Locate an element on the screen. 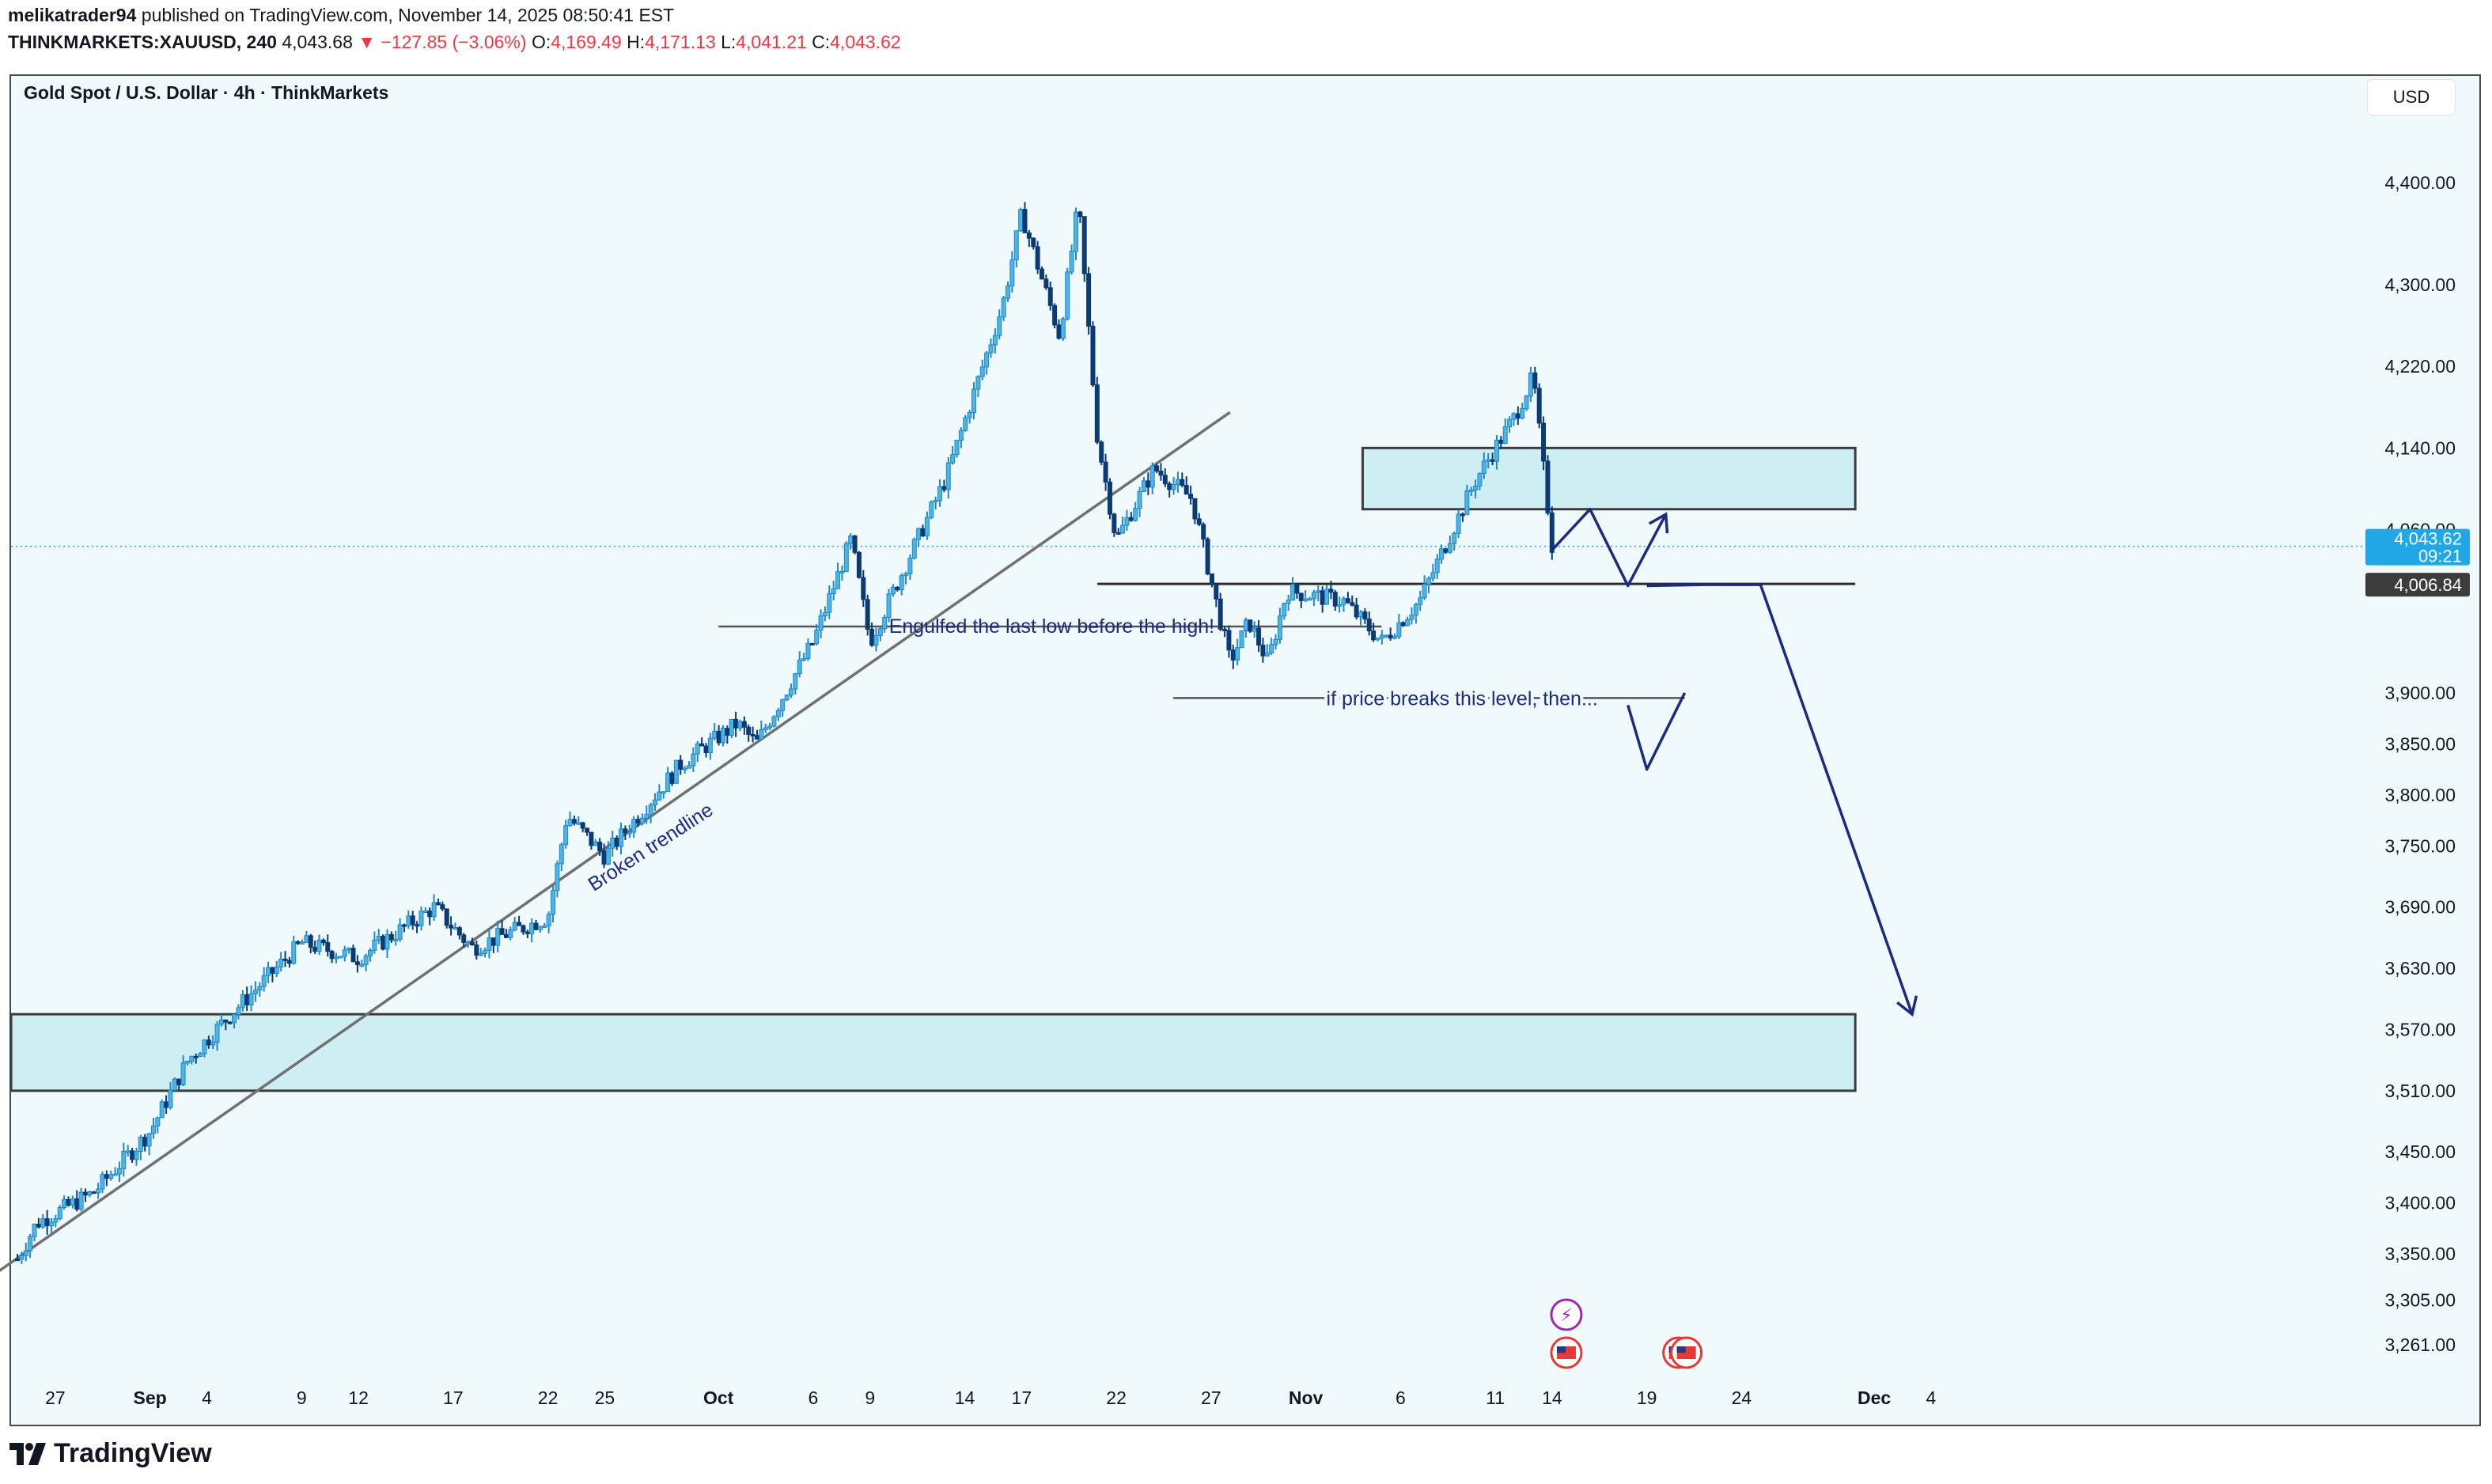 The width and height of the screenshot is (2492, 1484). marked-level-tag is located at coordinates (2418, 585).